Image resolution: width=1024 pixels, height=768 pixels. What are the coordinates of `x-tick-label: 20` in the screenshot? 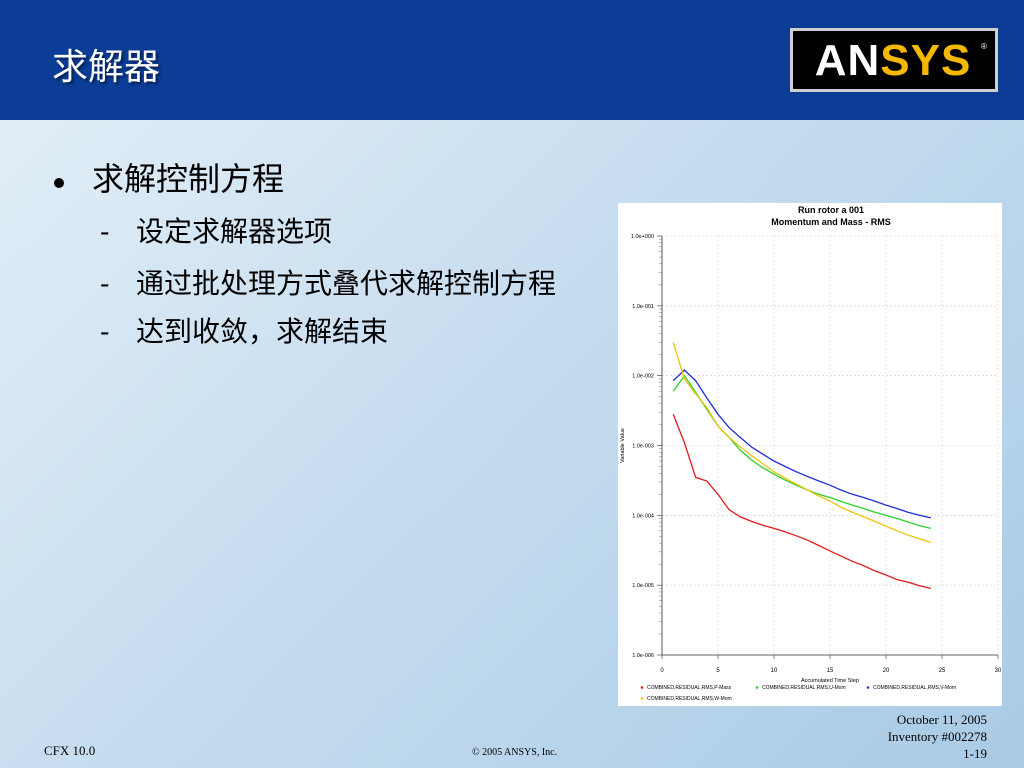 It's located at (886, 671).